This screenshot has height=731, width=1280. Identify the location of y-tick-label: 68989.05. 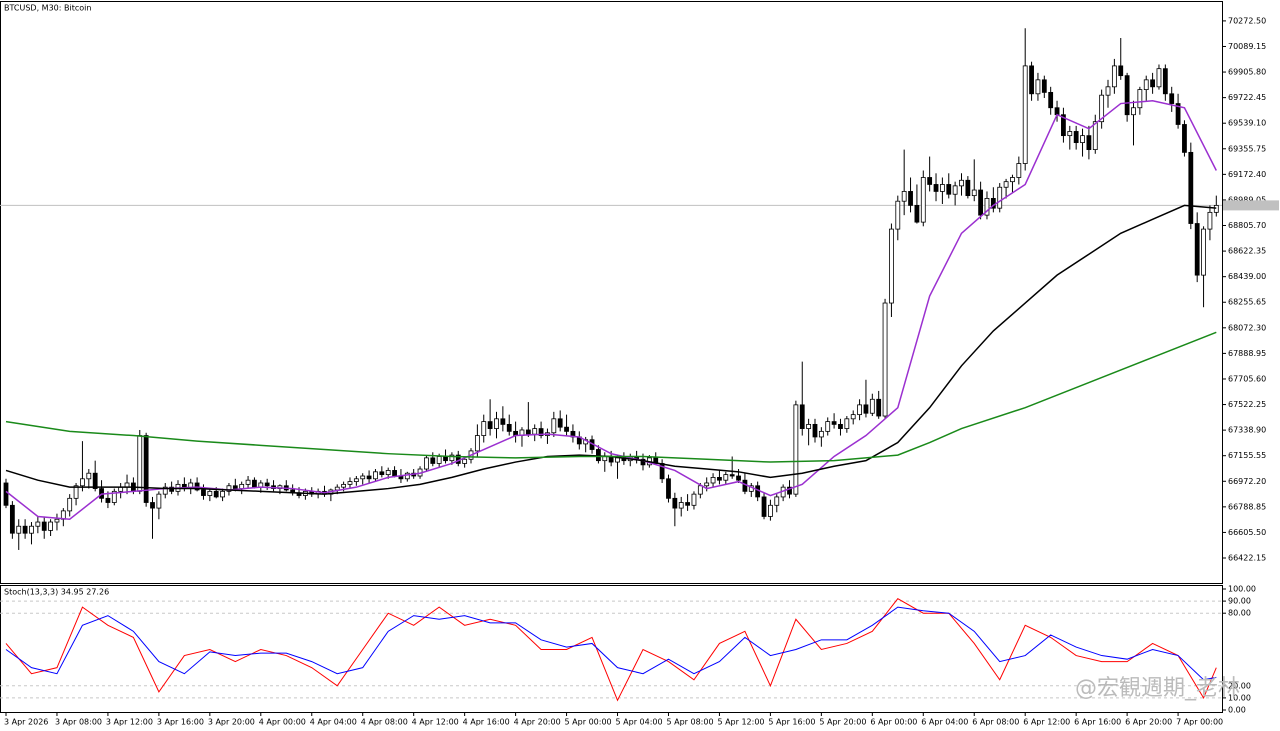
(1247, 199).